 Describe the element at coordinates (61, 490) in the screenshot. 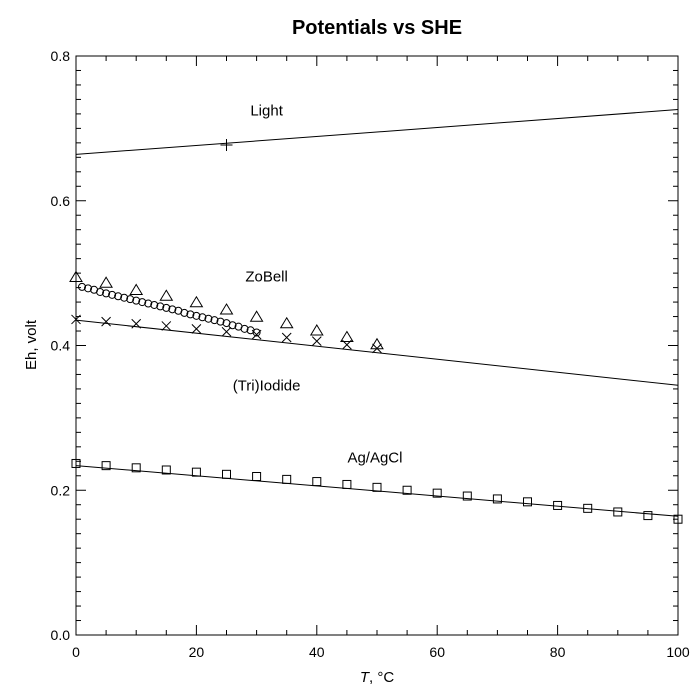

I see `y-tick-label: 0.2` at that location.